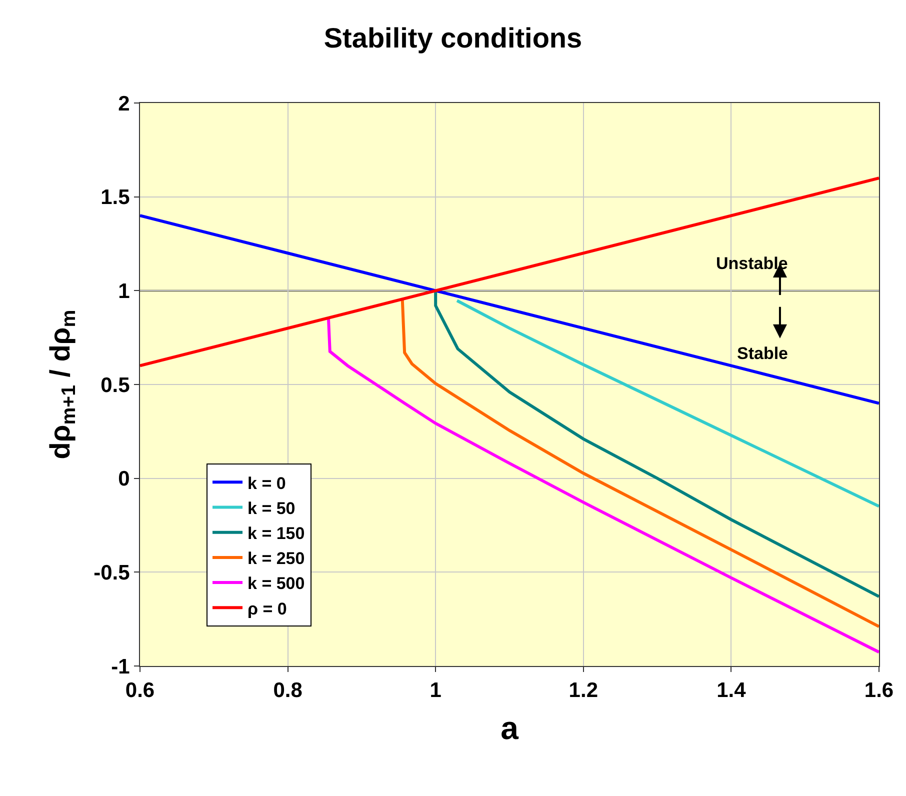 The image size is (906, 796). Describe the element at coordinates (276, 533) in the screenshot. I see `legend-label: k = 150` at that location.